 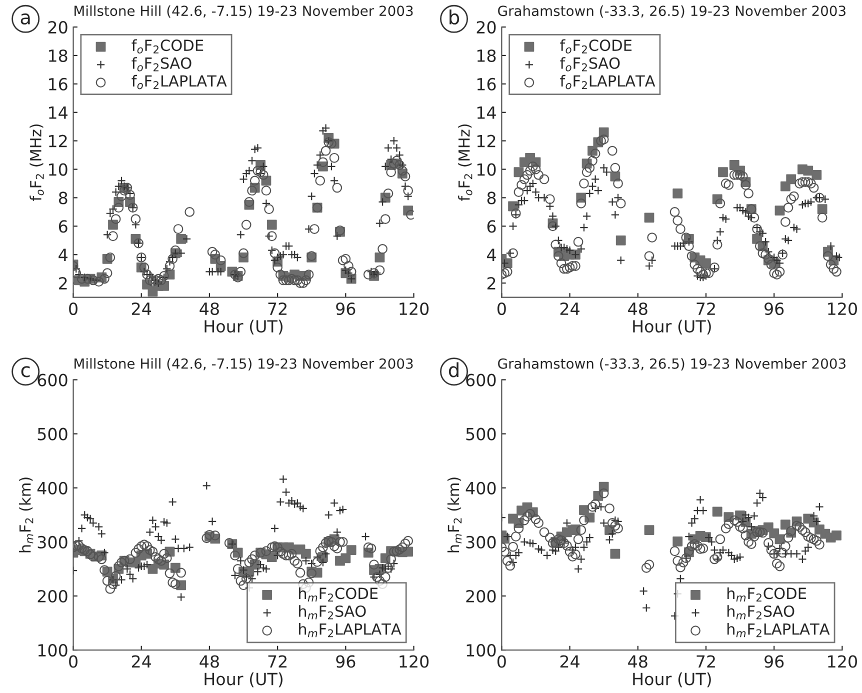 I want to click on text: c, so click(x=25, y=372).